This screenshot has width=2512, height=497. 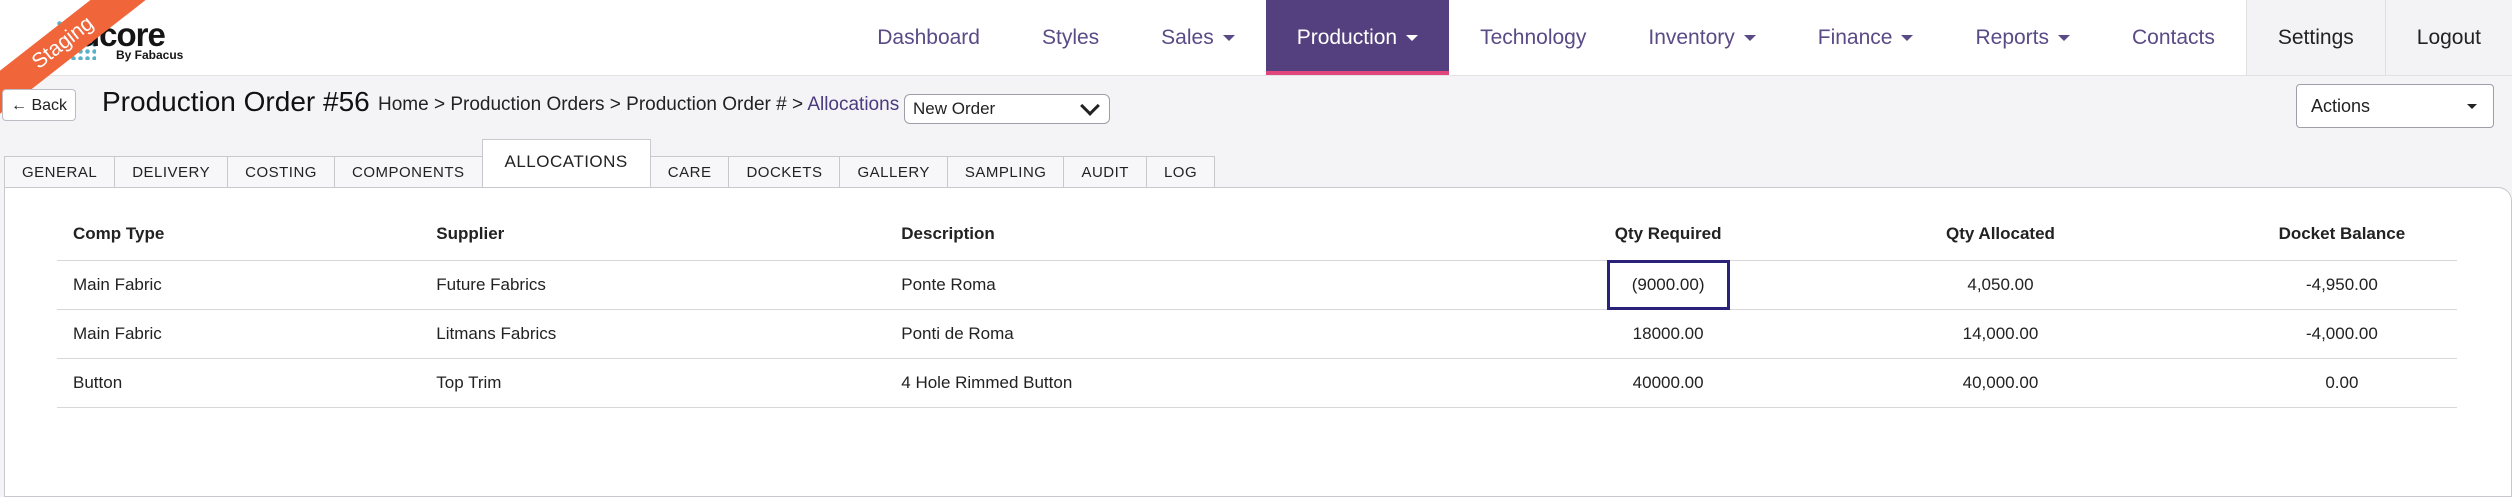 What do you see at coordinates (2000, 234) in the screenshot?
I see `column-header: Qty Allocated` at bounding box center [2000, 234].